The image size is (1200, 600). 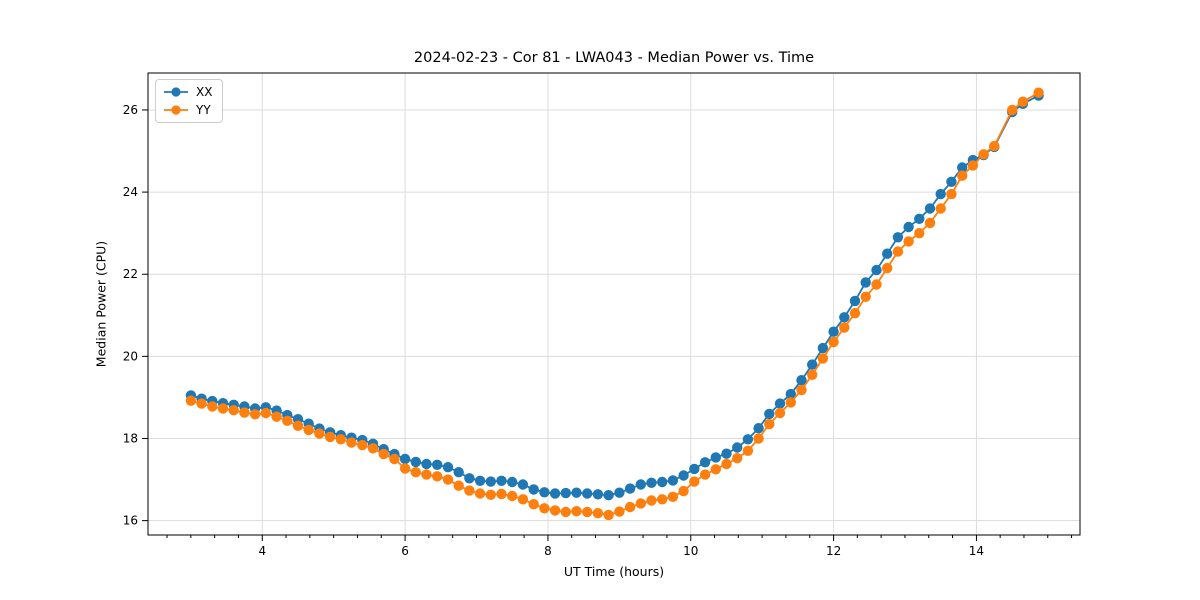 What do you see at coordinates (204, 92) in the screenshot?
I see `legend-label-XX: XX` at bounding box center [204, 92].